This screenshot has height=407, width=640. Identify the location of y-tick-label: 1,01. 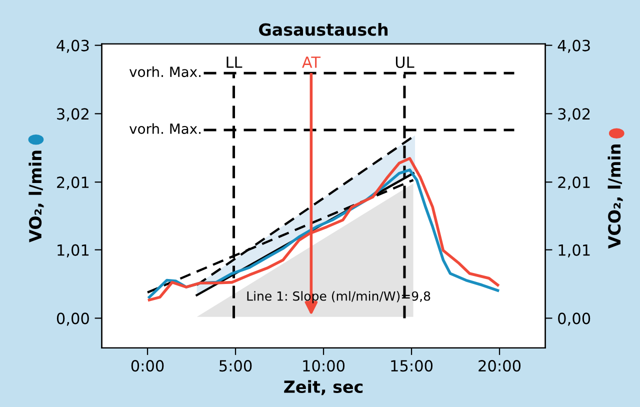
(73, 251).